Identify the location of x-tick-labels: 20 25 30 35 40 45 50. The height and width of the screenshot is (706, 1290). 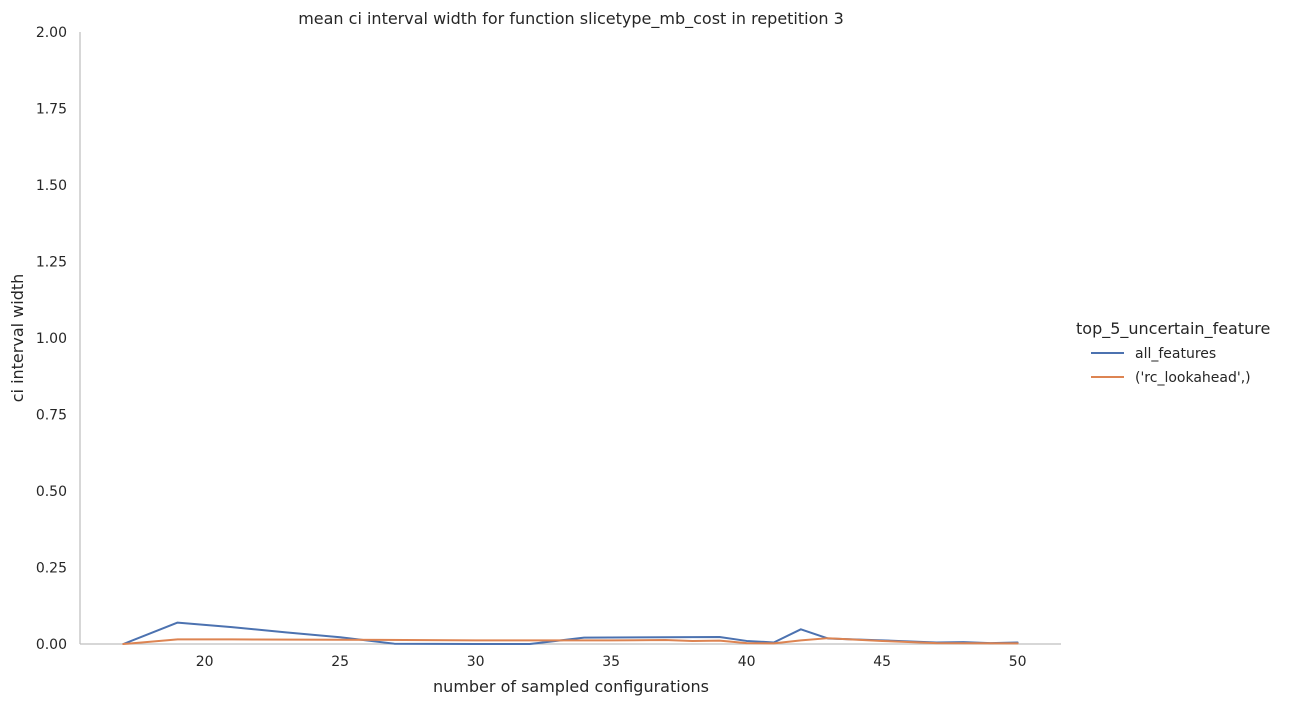
(611, 662).